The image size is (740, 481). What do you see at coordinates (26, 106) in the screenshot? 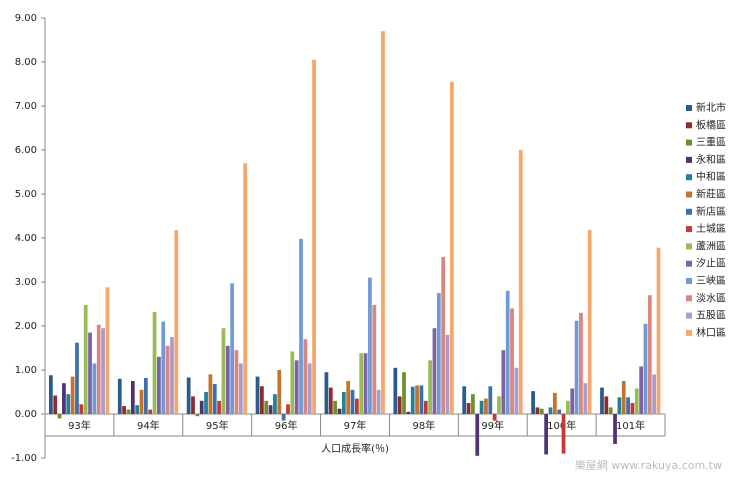
I see `y-tick-label: 7.00` at bounding box center [26, 106].